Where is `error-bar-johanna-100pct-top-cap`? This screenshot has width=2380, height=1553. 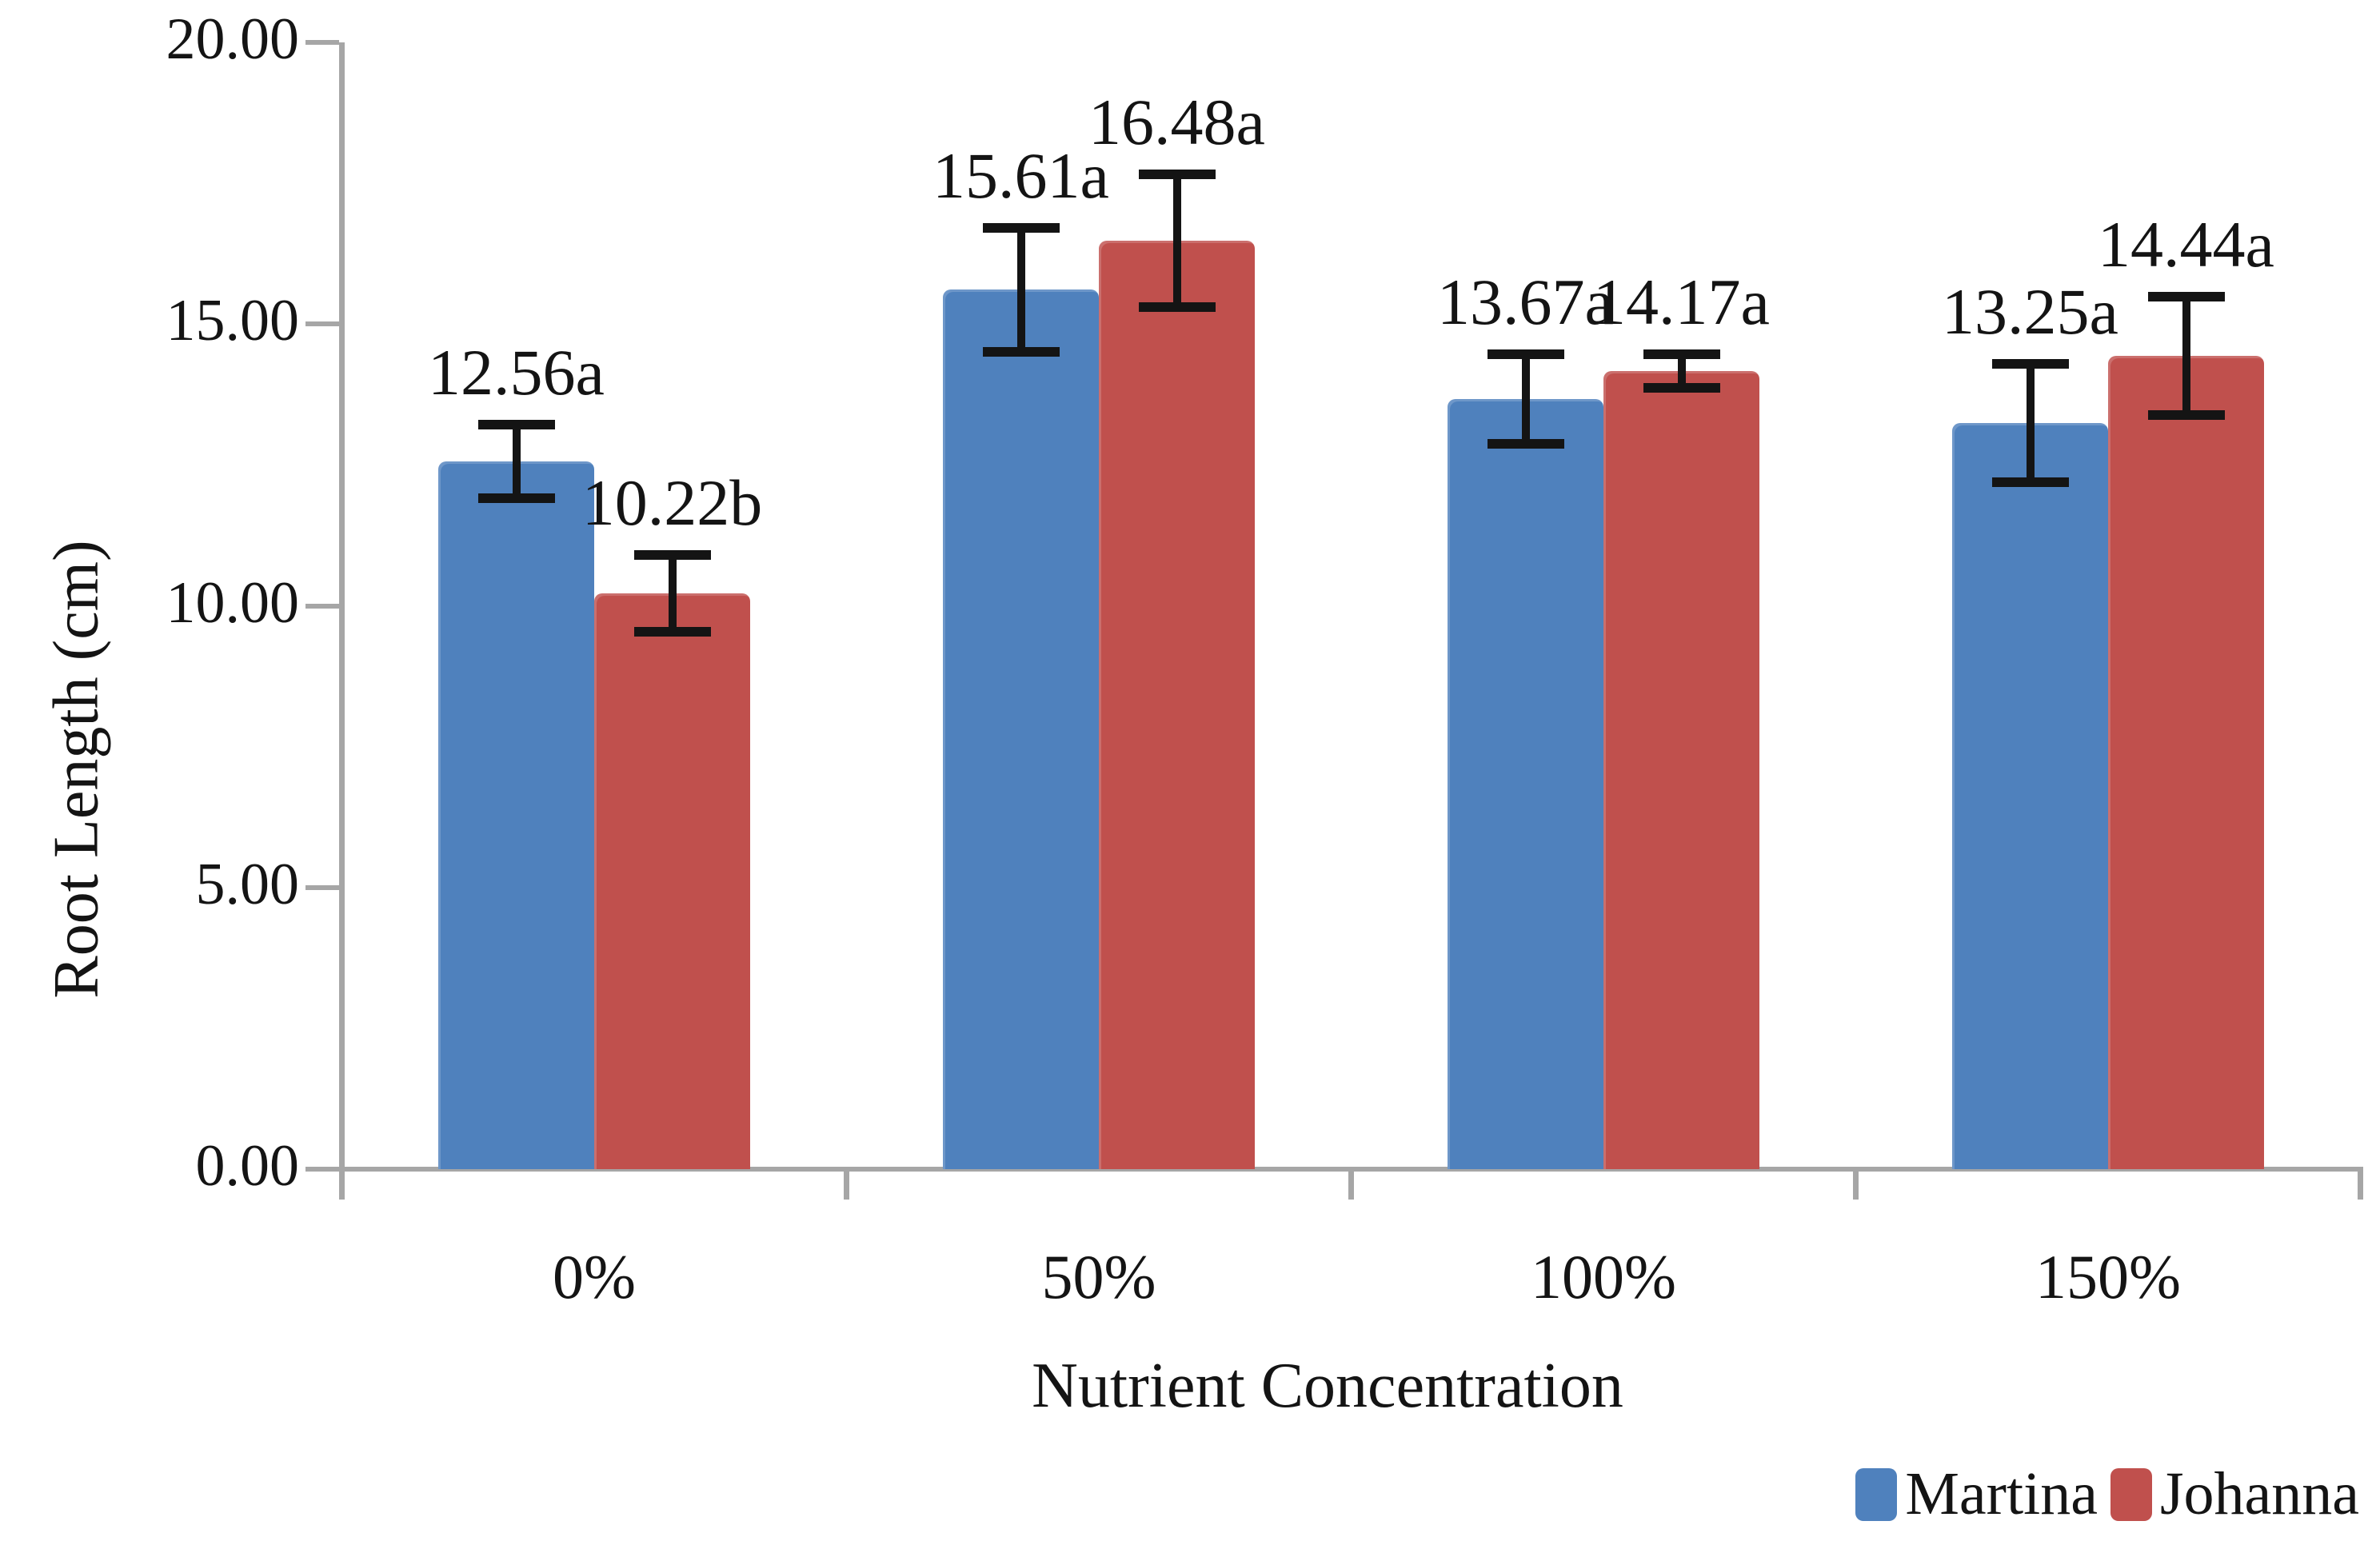 error-bar-johanna-100pct-top-cap is located at coordinates (1681, 354).